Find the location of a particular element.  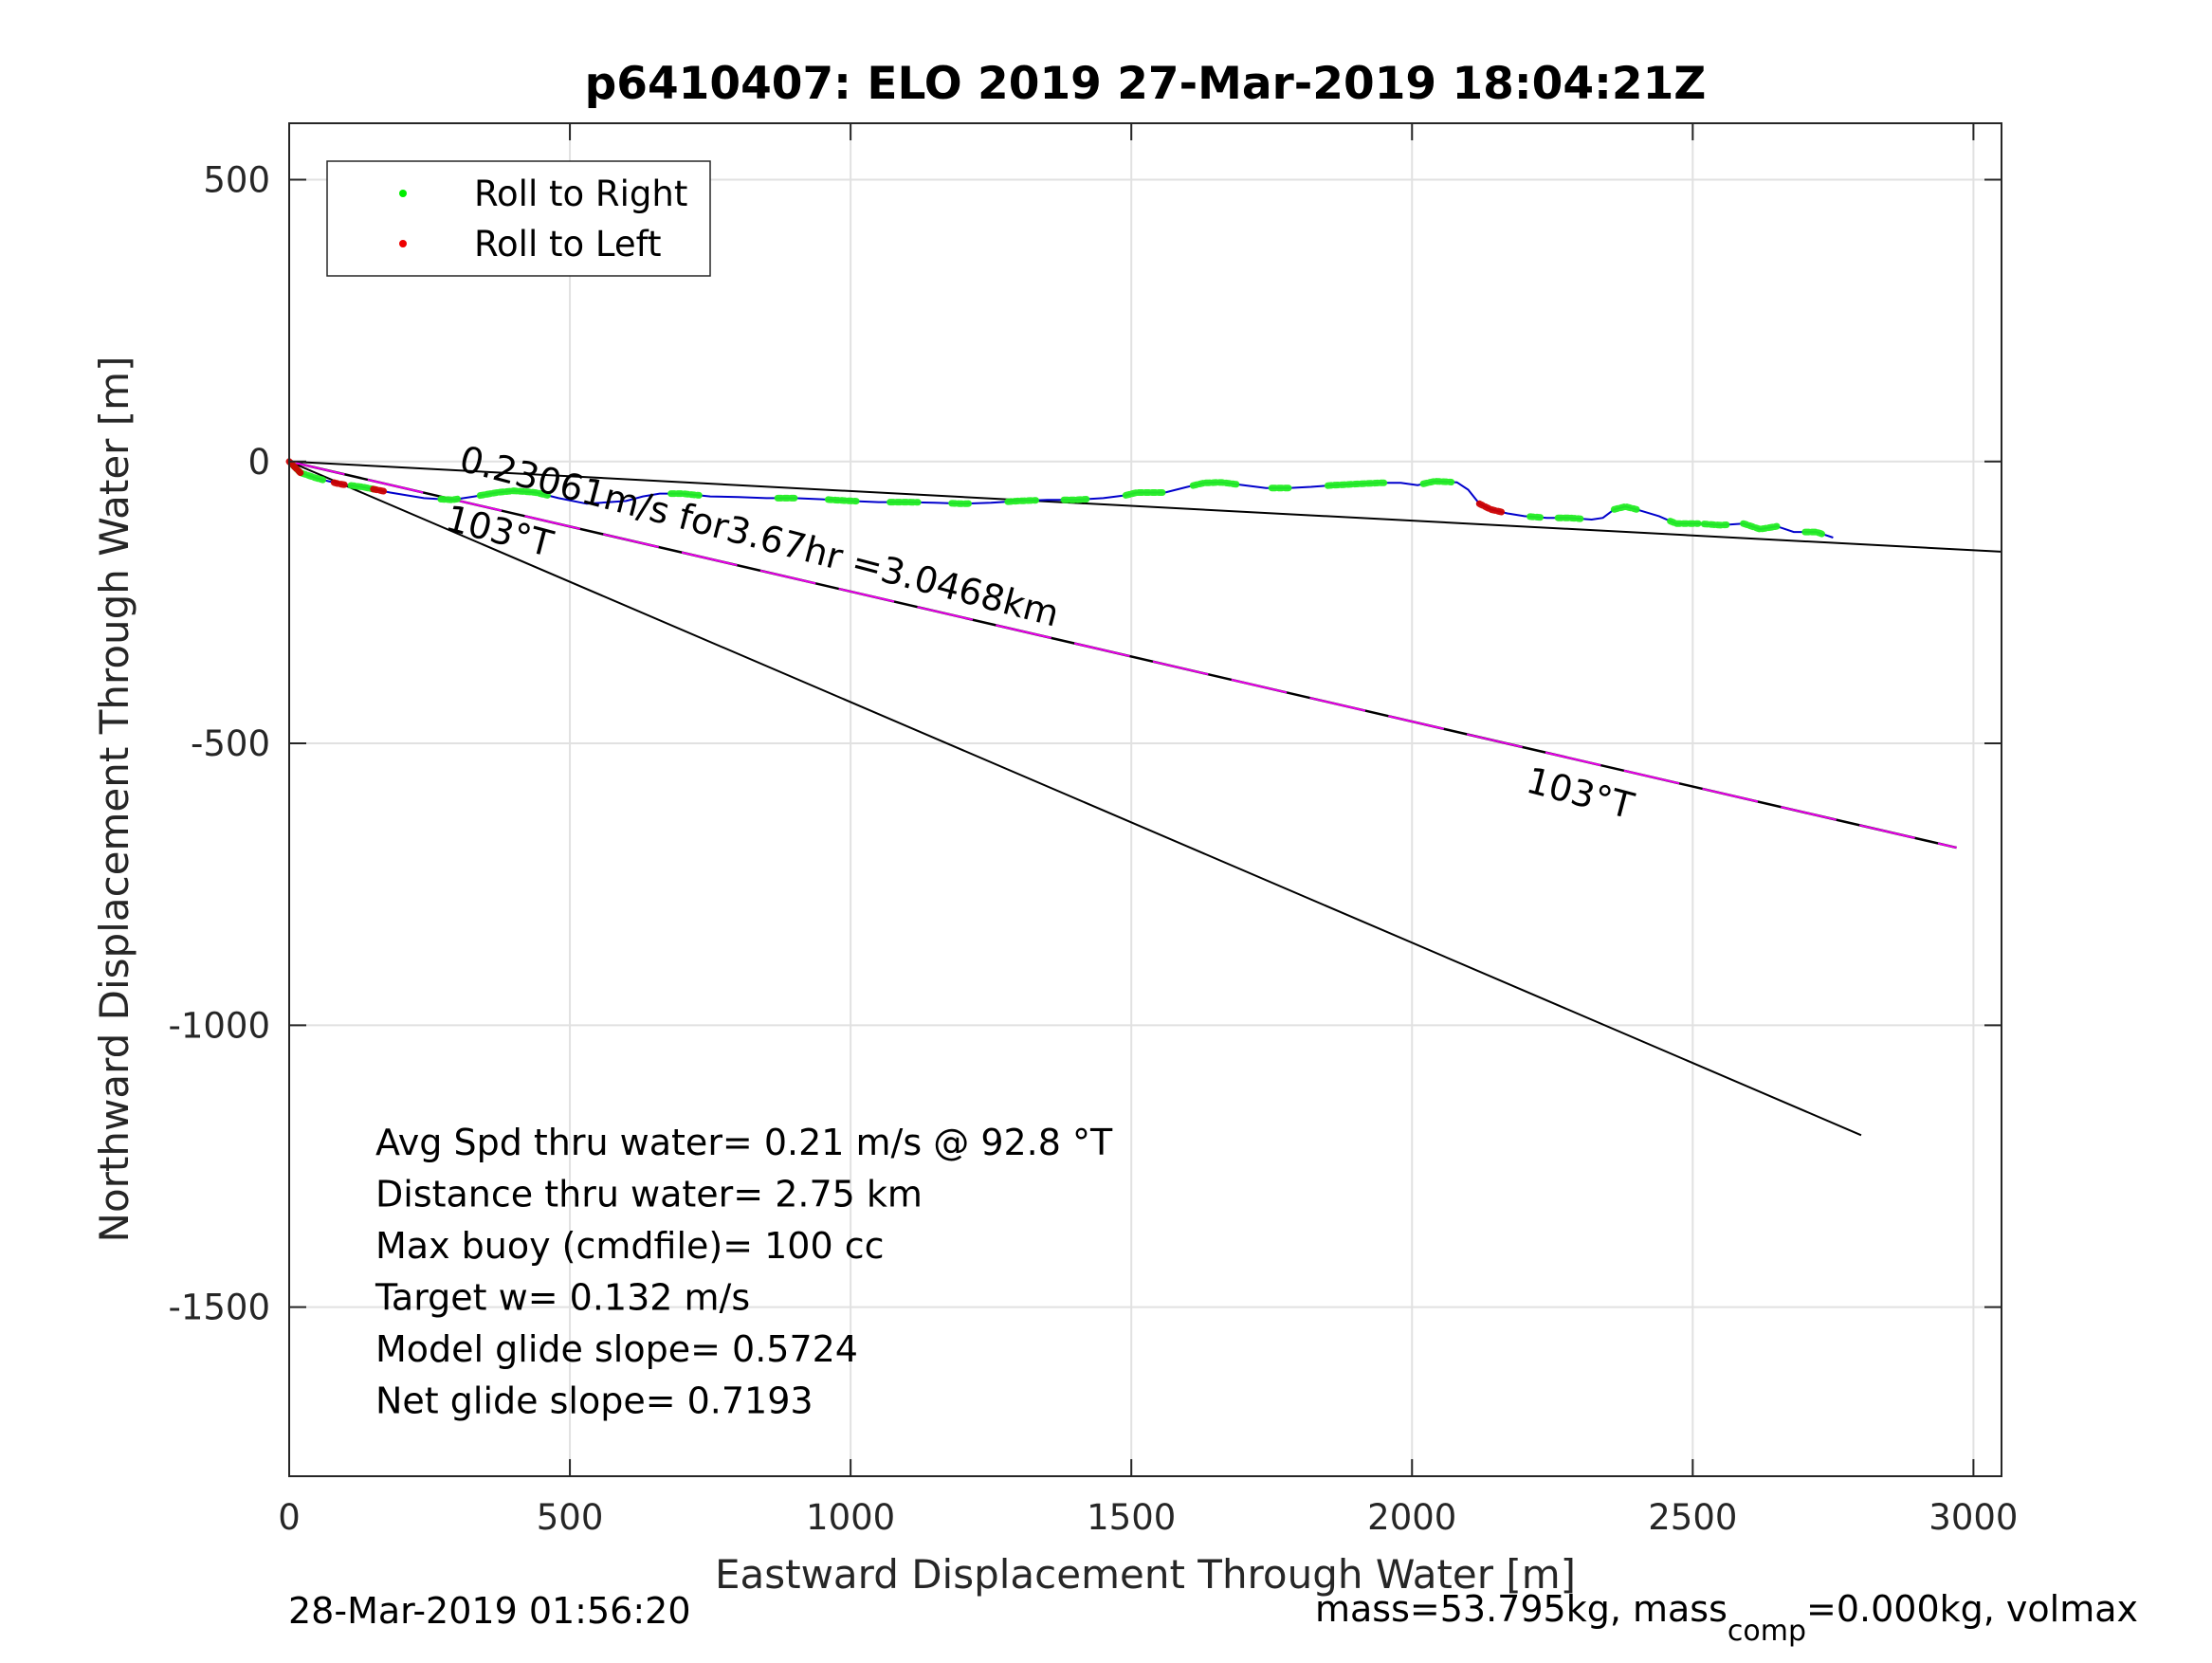

footer-mass-prefix: mass=53.795kg, mass is located at coordinates (1521, 1609).